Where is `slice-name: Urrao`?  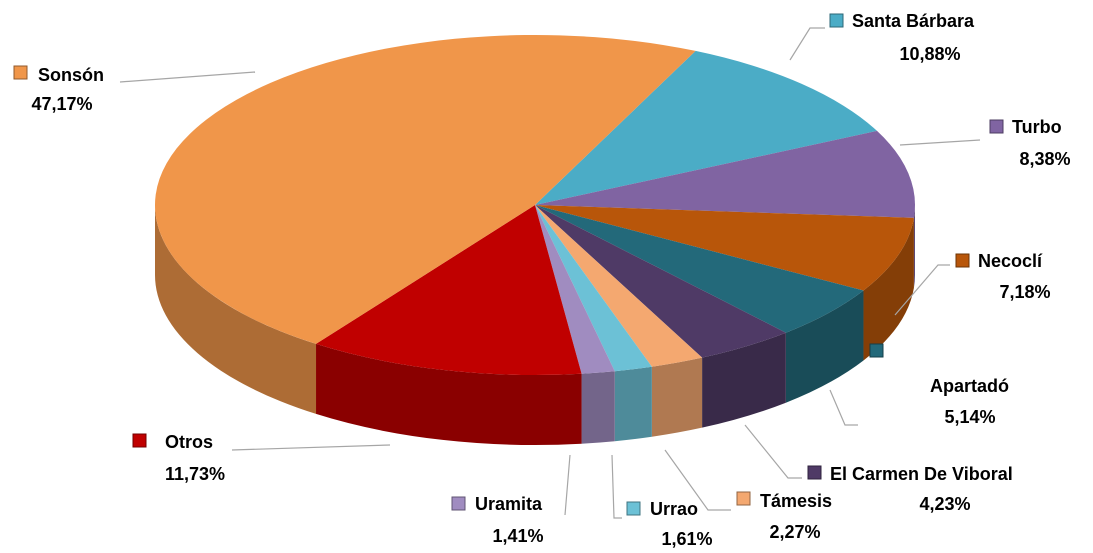 slice-name: Urrao is located at coordinates (674, 509).